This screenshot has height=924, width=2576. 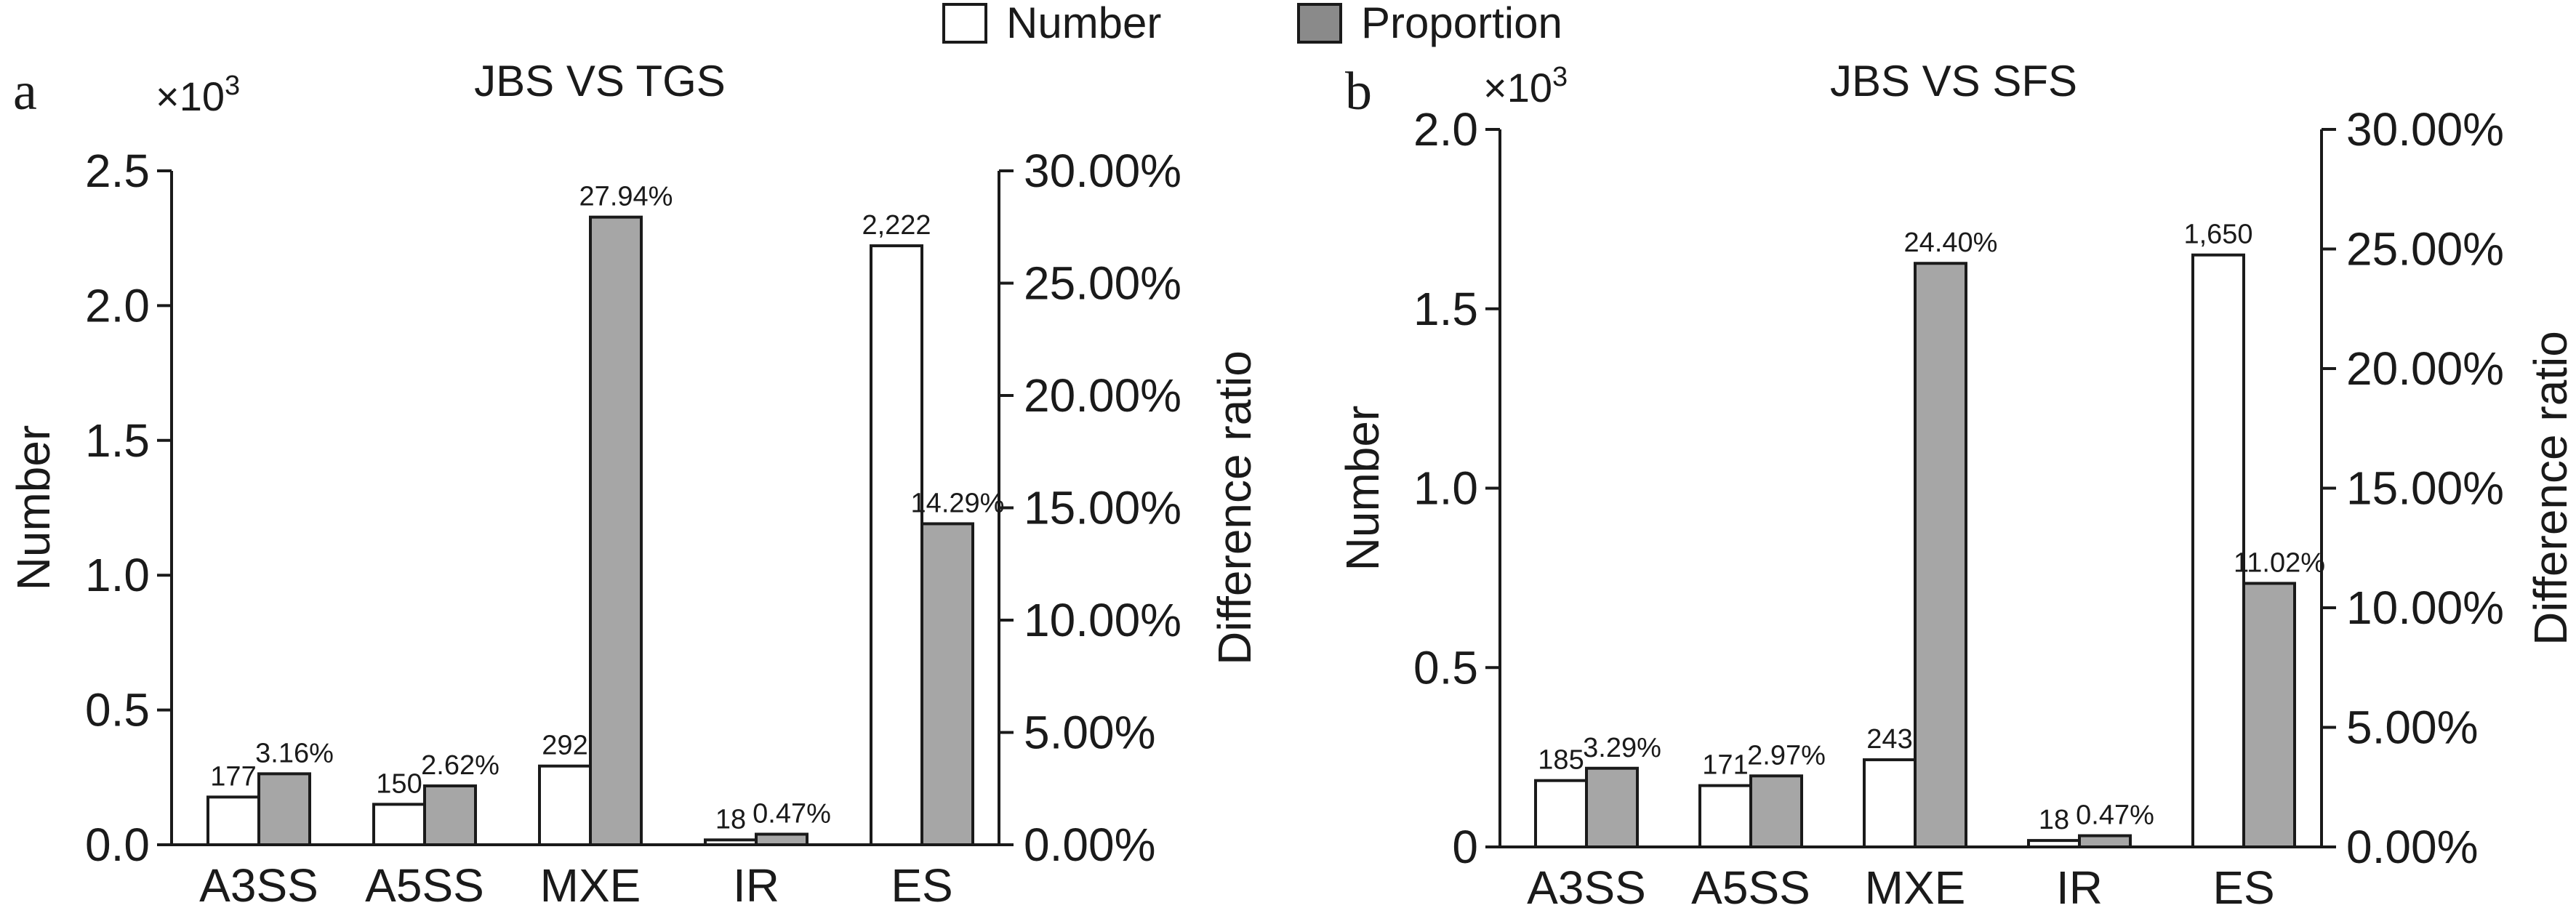 What do you see at coordinates (1319, 23) in the screenshot?
I see `legend-proportion-swatch` at bounding box center [1319, 23].